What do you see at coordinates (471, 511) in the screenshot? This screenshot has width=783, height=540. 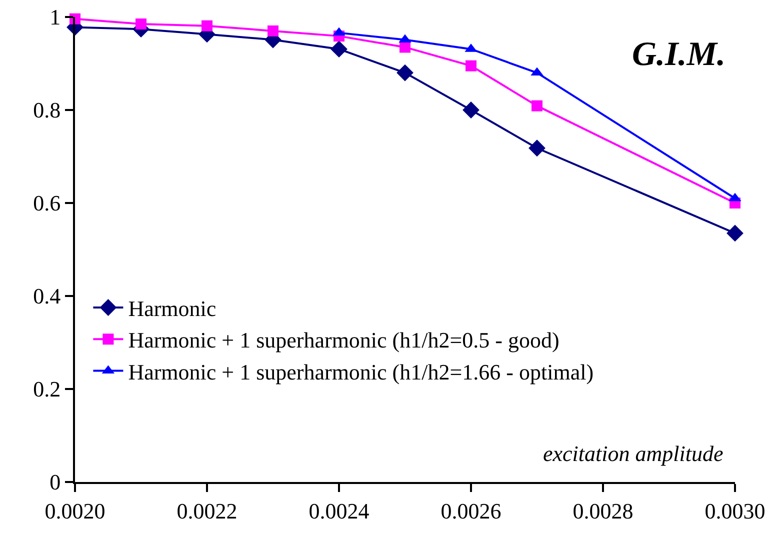 I see `x-tick-label: 0.0026` at bounding box center [471, 511].